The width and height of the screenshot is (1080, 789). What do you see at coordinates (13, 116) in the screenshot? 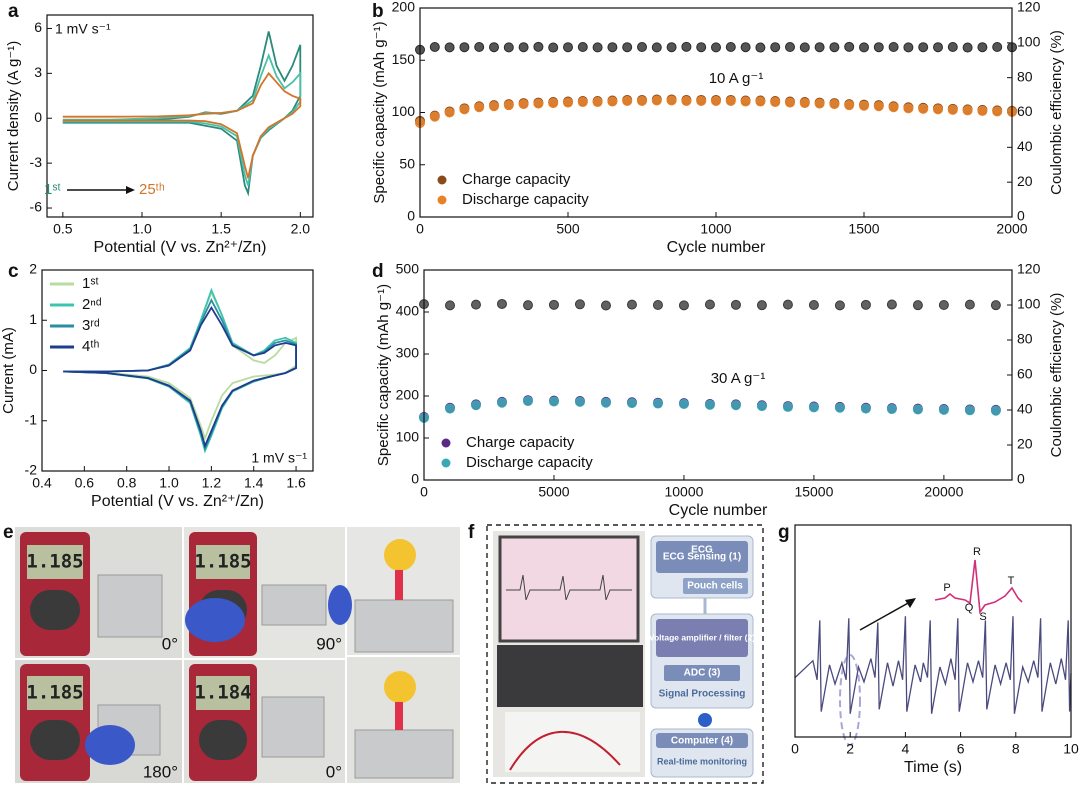
I see `y-axis-label: Current density (A g⁻¹)` at bounding box center [13, 116].